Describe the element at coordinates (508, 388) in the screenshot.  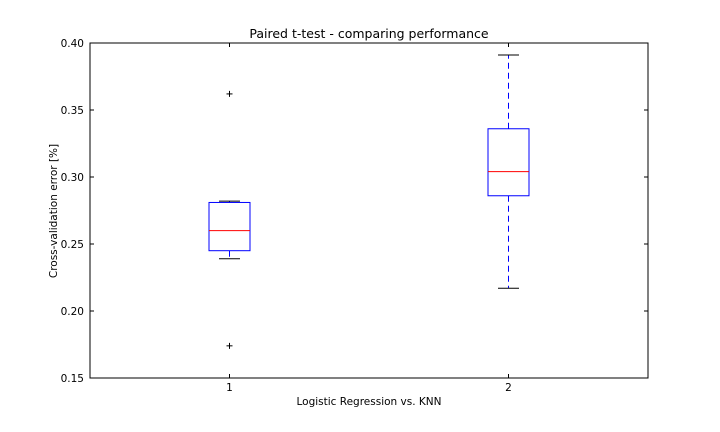
I see `x-tick-label: 2` at that location.